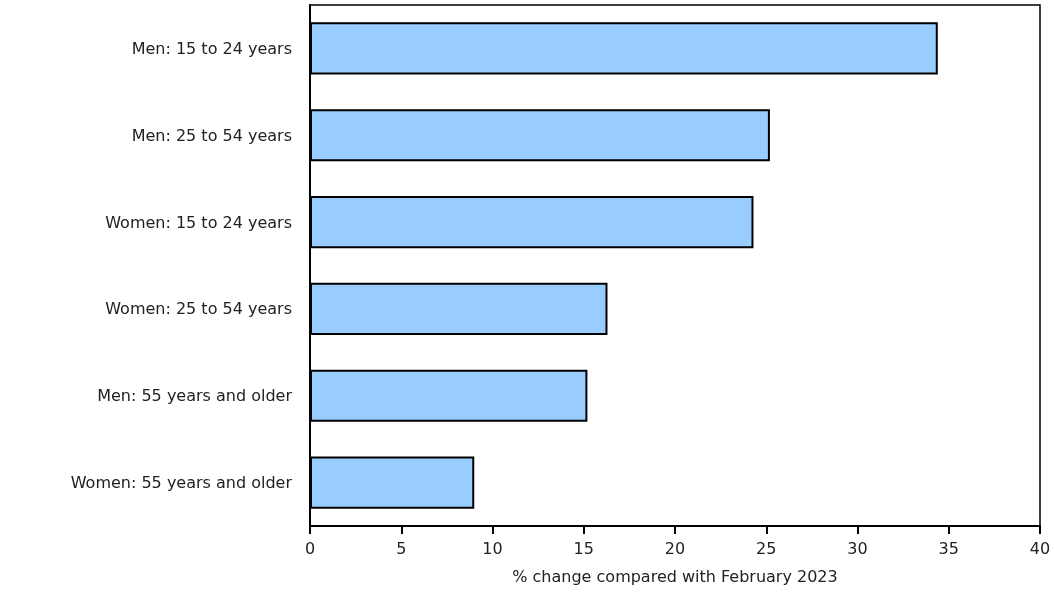 The height and width of the screenshot is (603, 1054). I want to click on x-tick-label: 30, so click(857, 548).